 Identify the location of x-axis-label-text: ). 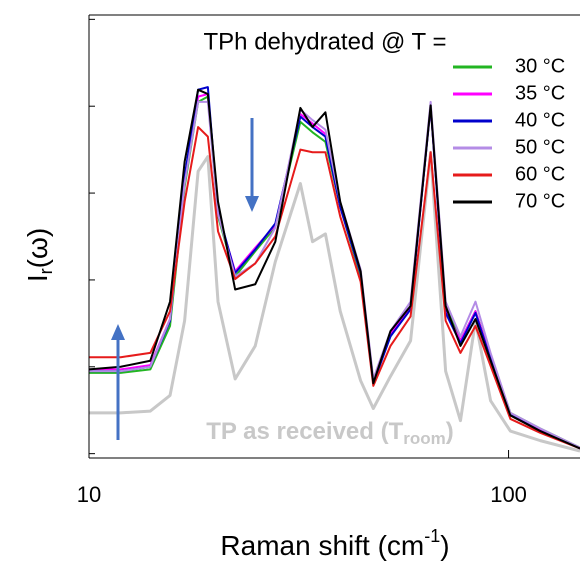
(444, 545).